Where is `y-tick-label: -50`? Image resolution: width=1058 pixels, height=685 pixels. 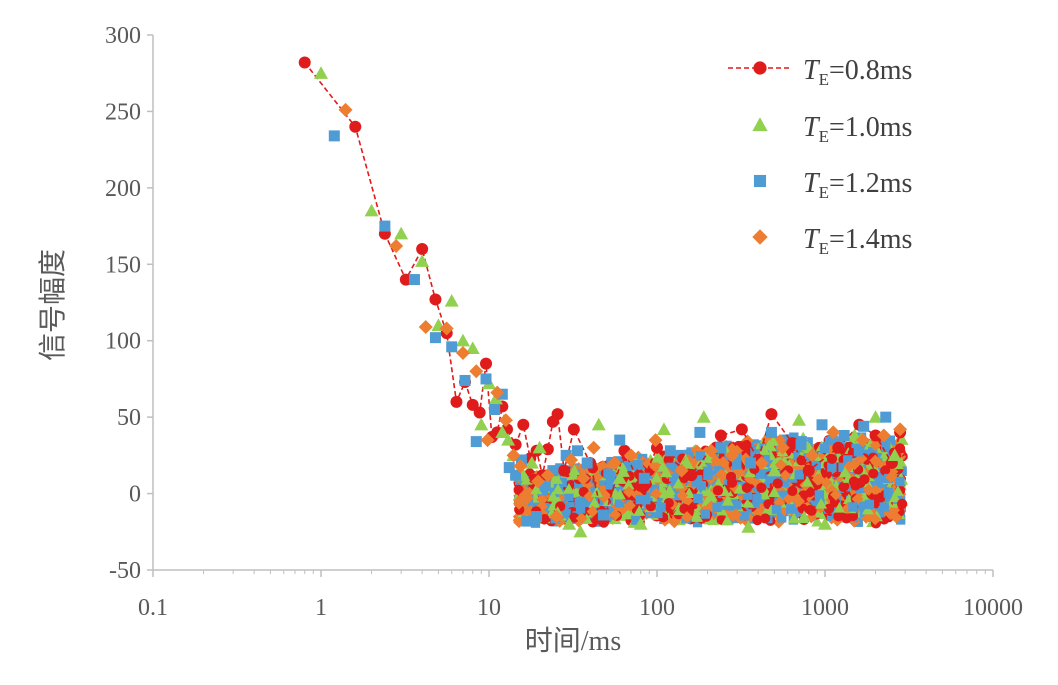 y-tick-label: -50 is located at coordinates (125, 571).